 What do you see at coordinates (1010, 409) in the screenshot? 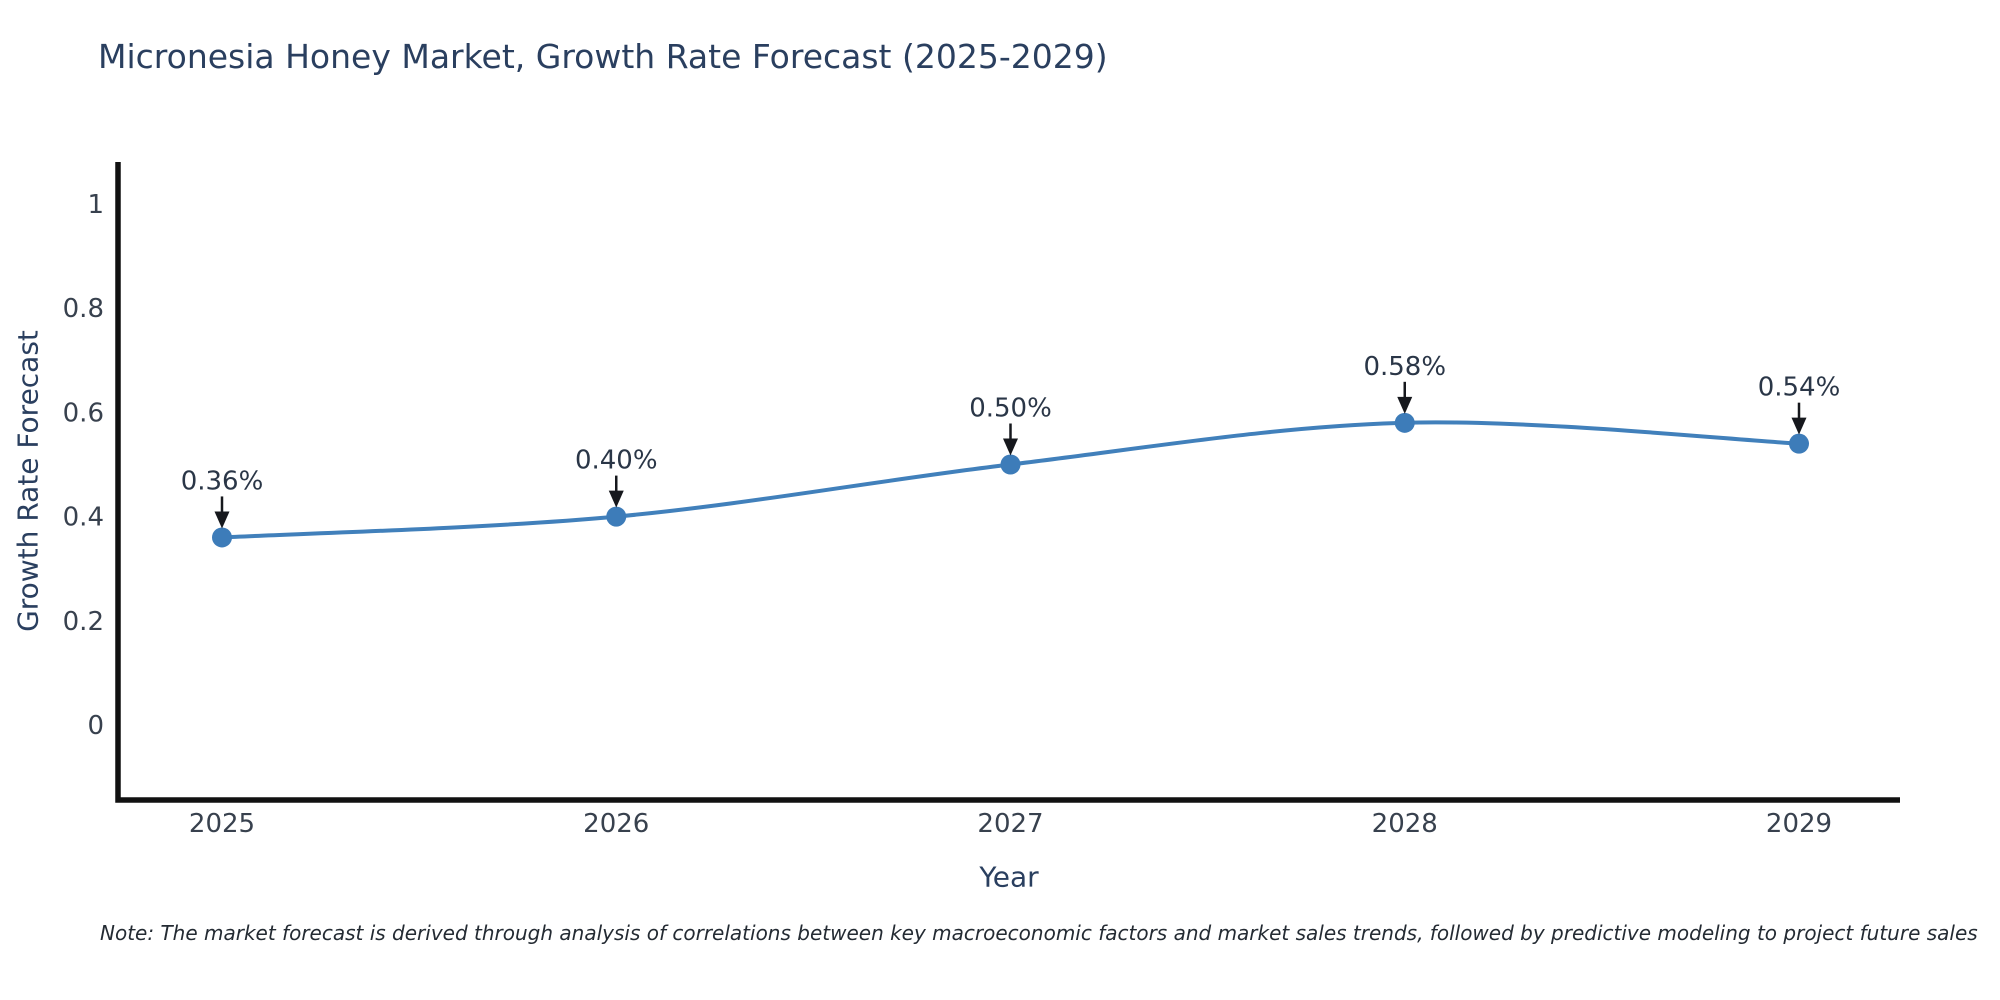
I see `annotation-label: 0.50%` at bounding box center [1010, 409].